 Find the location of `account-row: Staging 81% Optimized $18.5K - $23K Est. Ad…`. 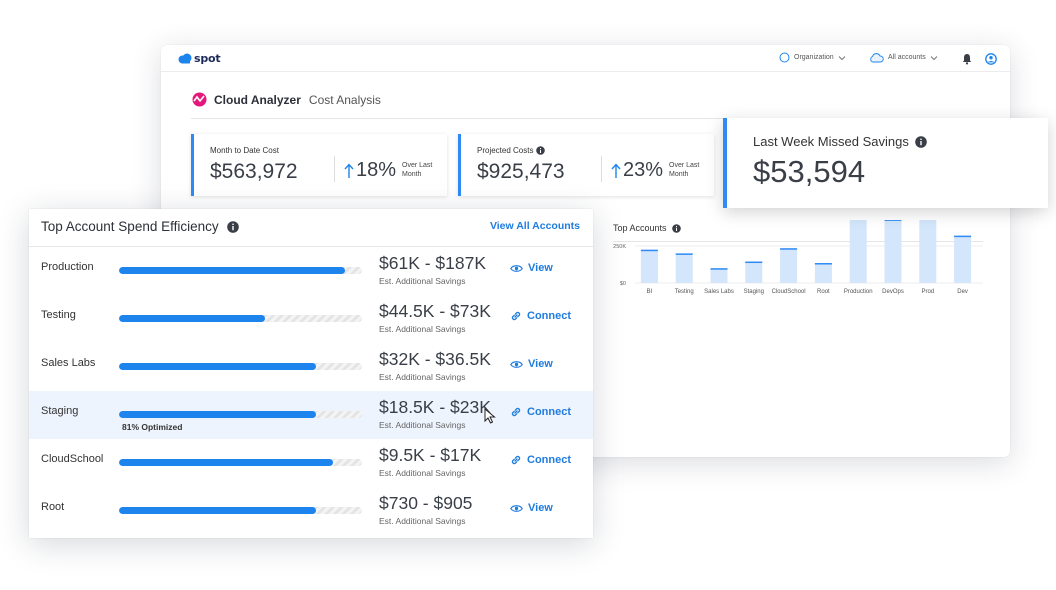

account-row: Staging 81% Optimized $18.5K - $23K Est. Ad… is located at coordinates (311, 415).